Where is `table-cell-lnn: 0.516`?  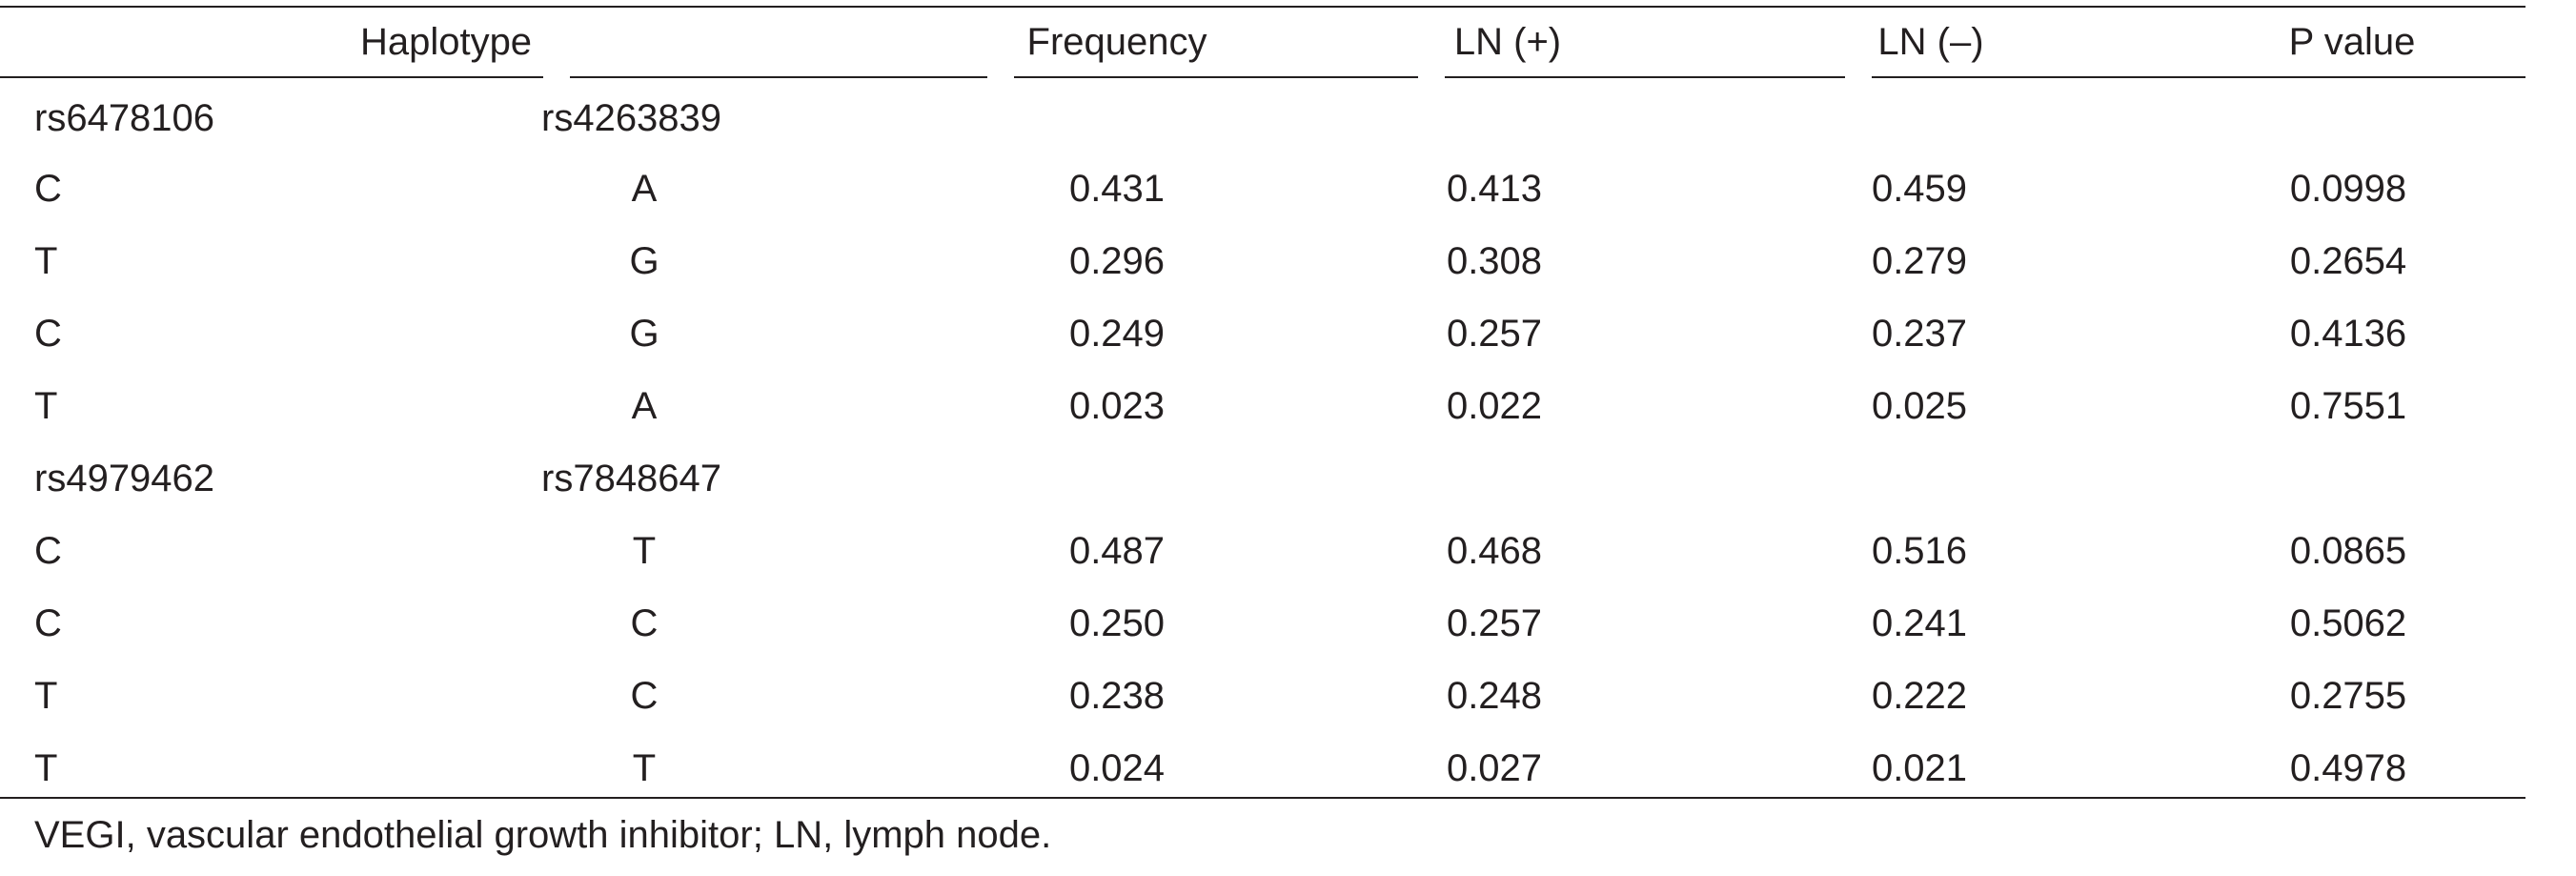
table-cell-lnn: 0.516 is located at coordinates (1919, 551).